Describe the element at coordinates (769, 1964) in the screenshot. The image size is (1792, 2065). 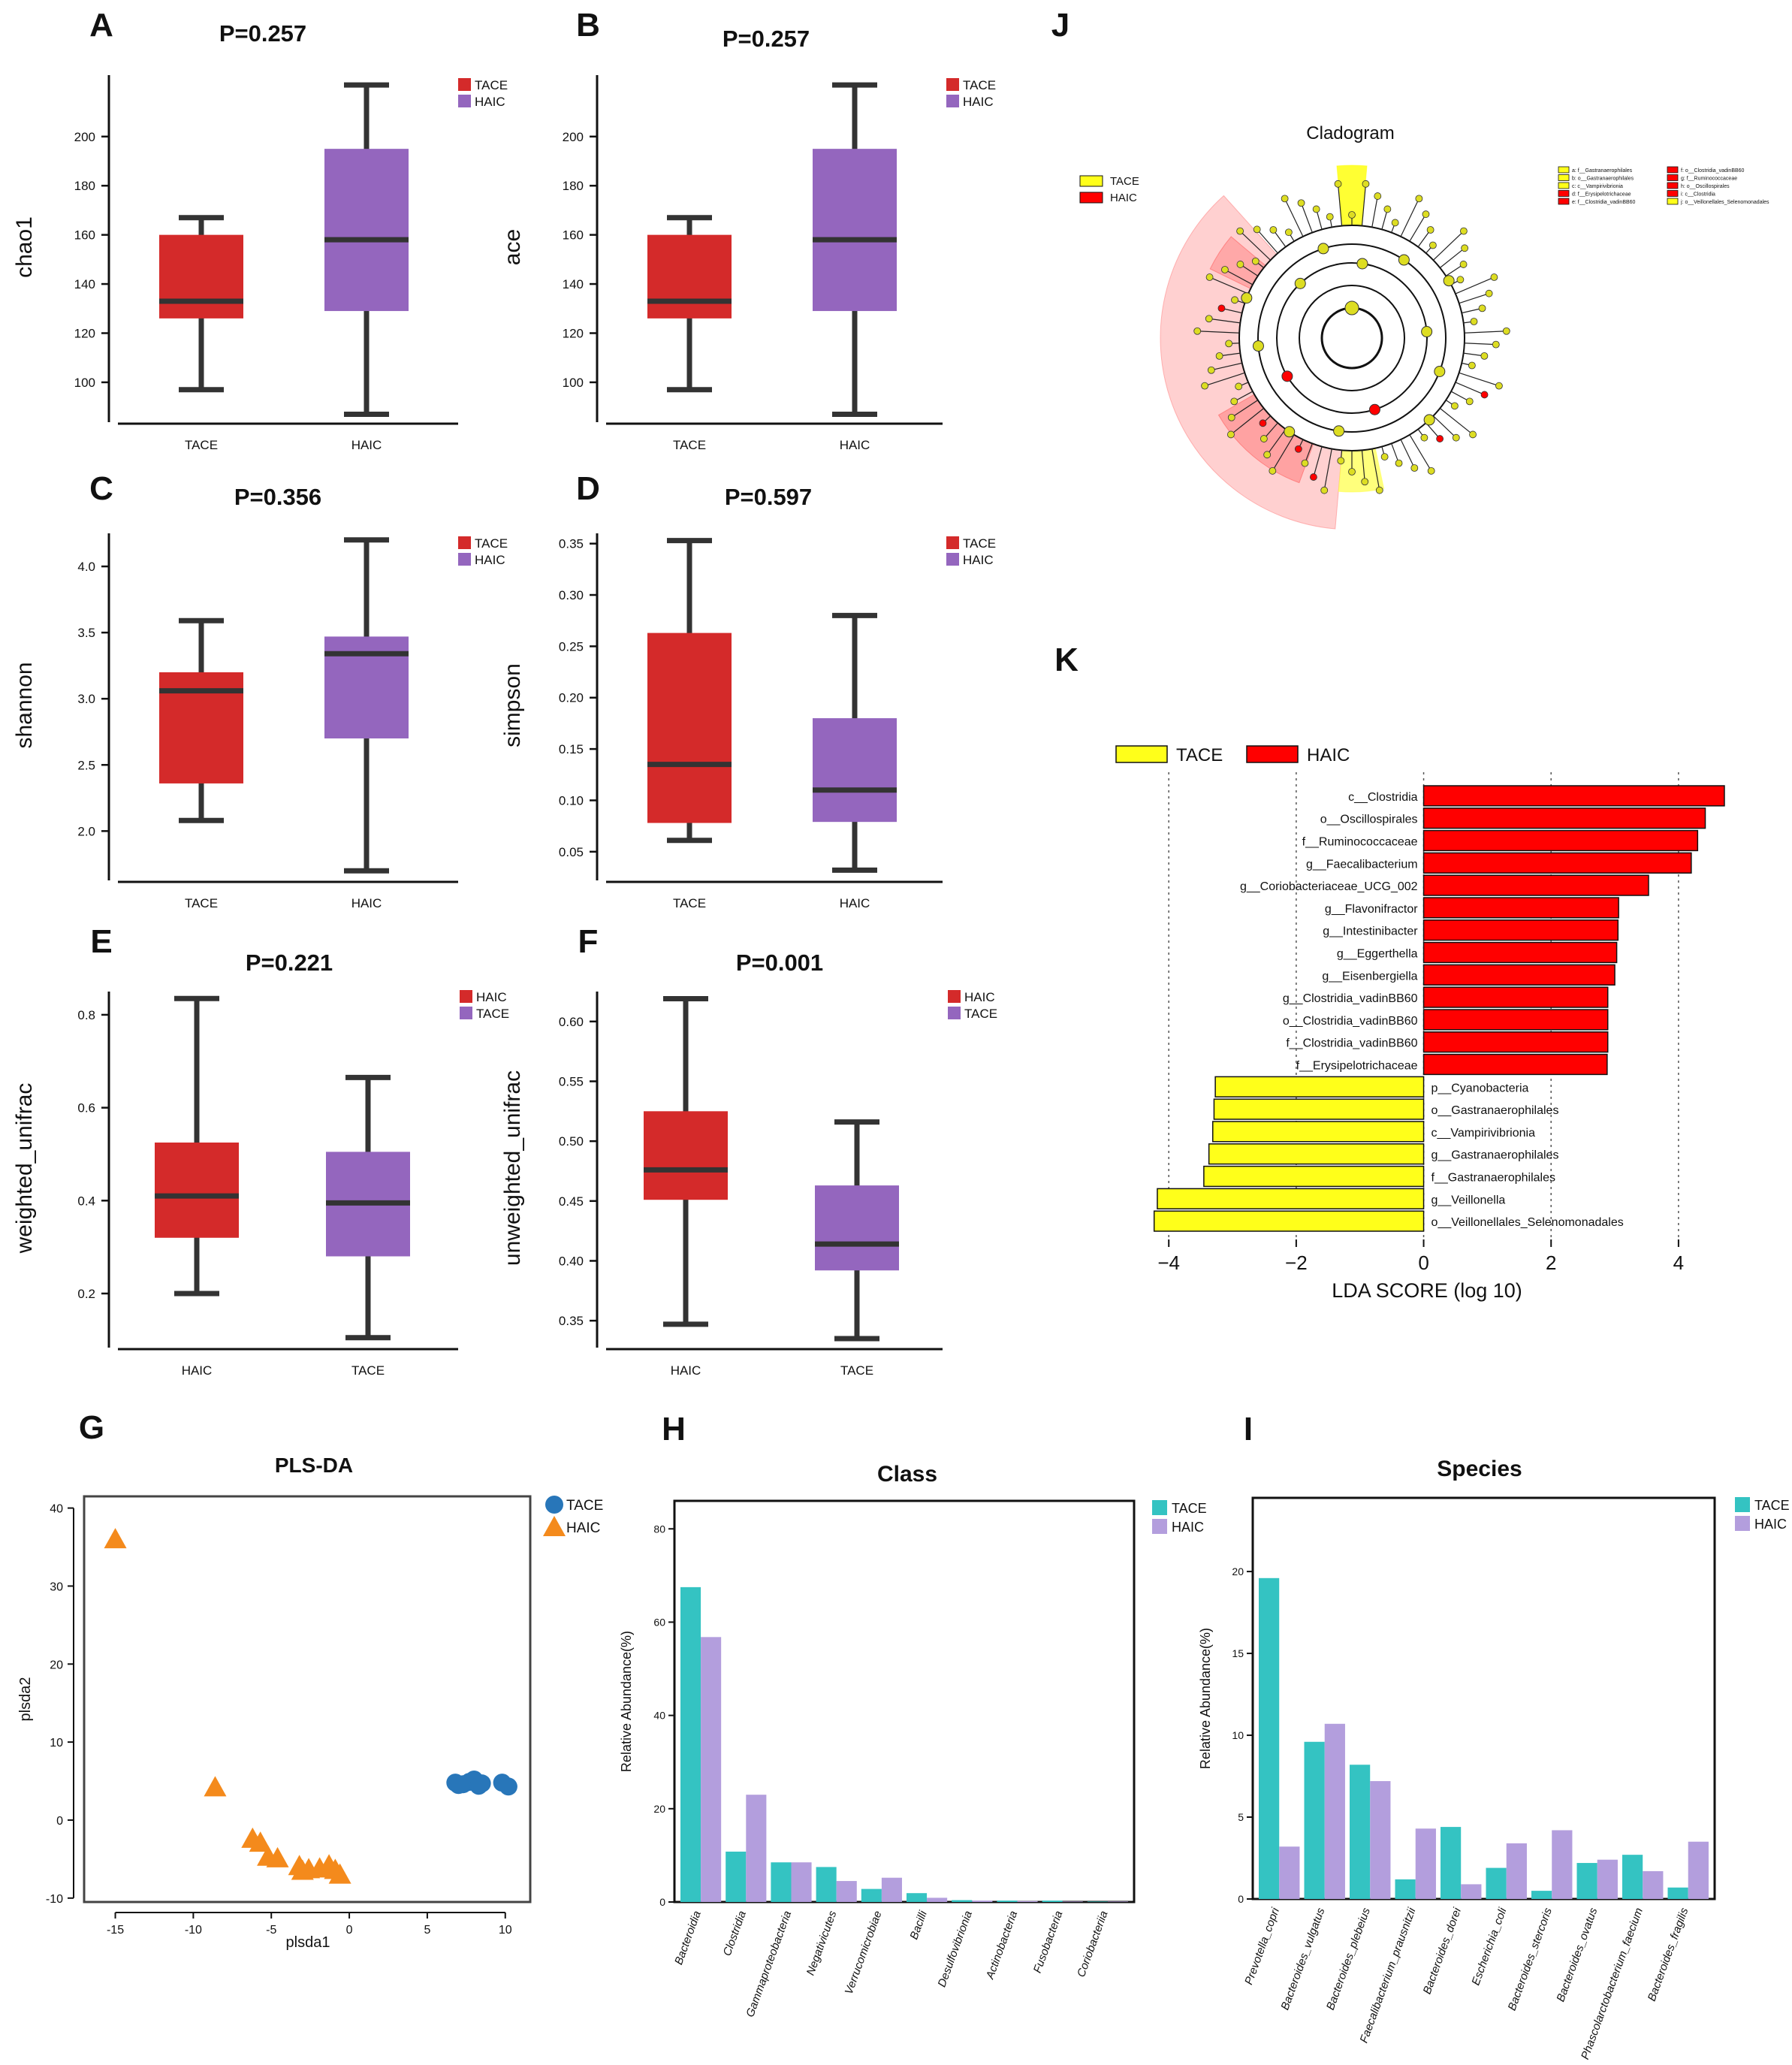
I see `category-label: Gammaproteobacteria` at that location.